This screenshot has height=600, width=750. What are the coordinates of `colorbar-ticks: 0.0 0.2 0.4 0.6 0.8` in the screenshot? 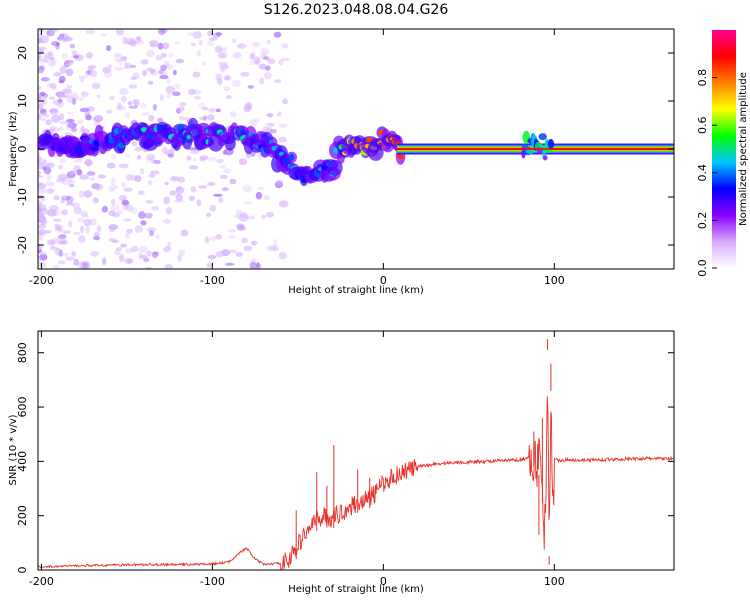 It's located at (706, 173).